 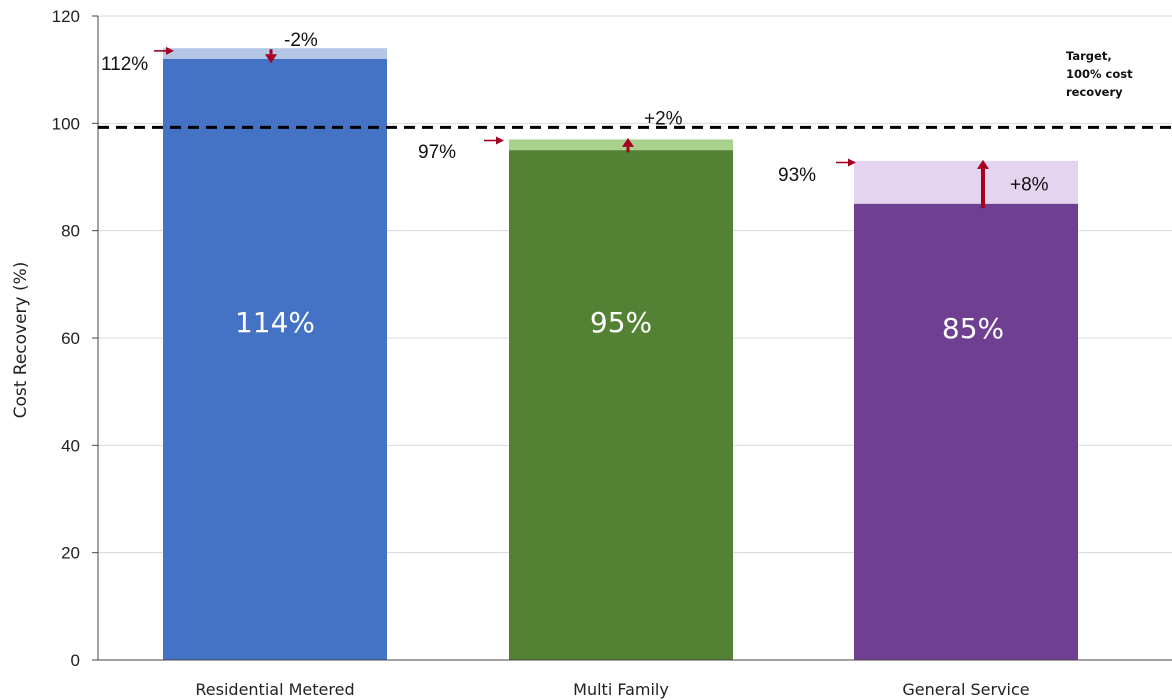 What do you see at coordinates (70, 445) in the screenshot?
I see `y-tick-label: 40` at bounding box center [70, 445].